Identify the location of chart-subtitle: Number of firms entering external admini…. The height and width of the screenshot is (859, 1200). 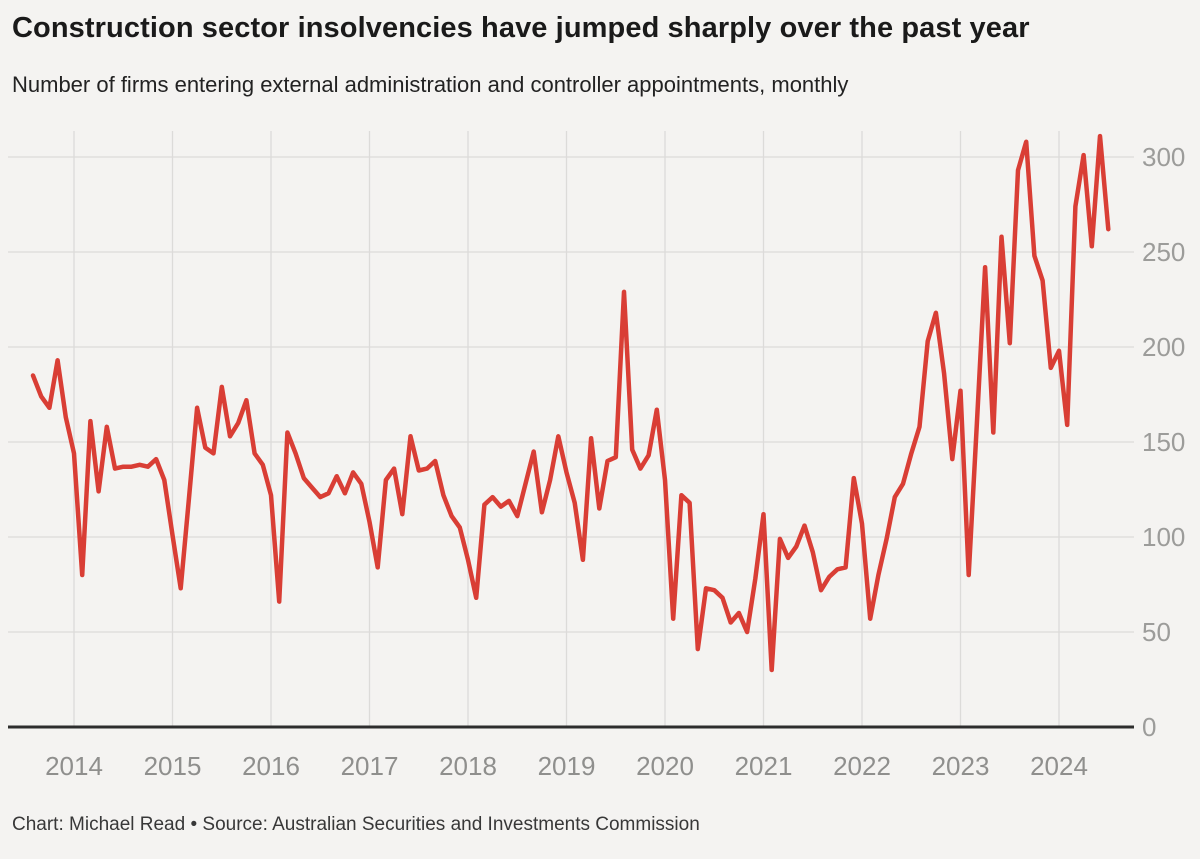
(430, 84).